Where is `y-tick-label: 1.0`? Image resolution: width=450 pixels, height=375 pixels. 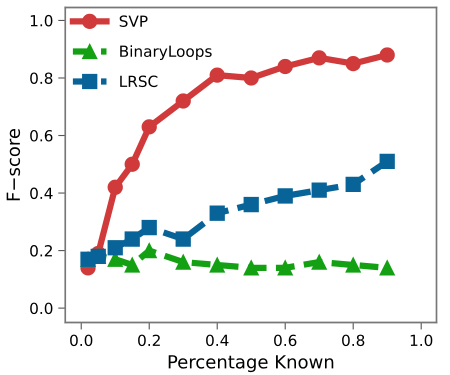
y-tick-label: 1.0 is located at coordinates (41, 20).